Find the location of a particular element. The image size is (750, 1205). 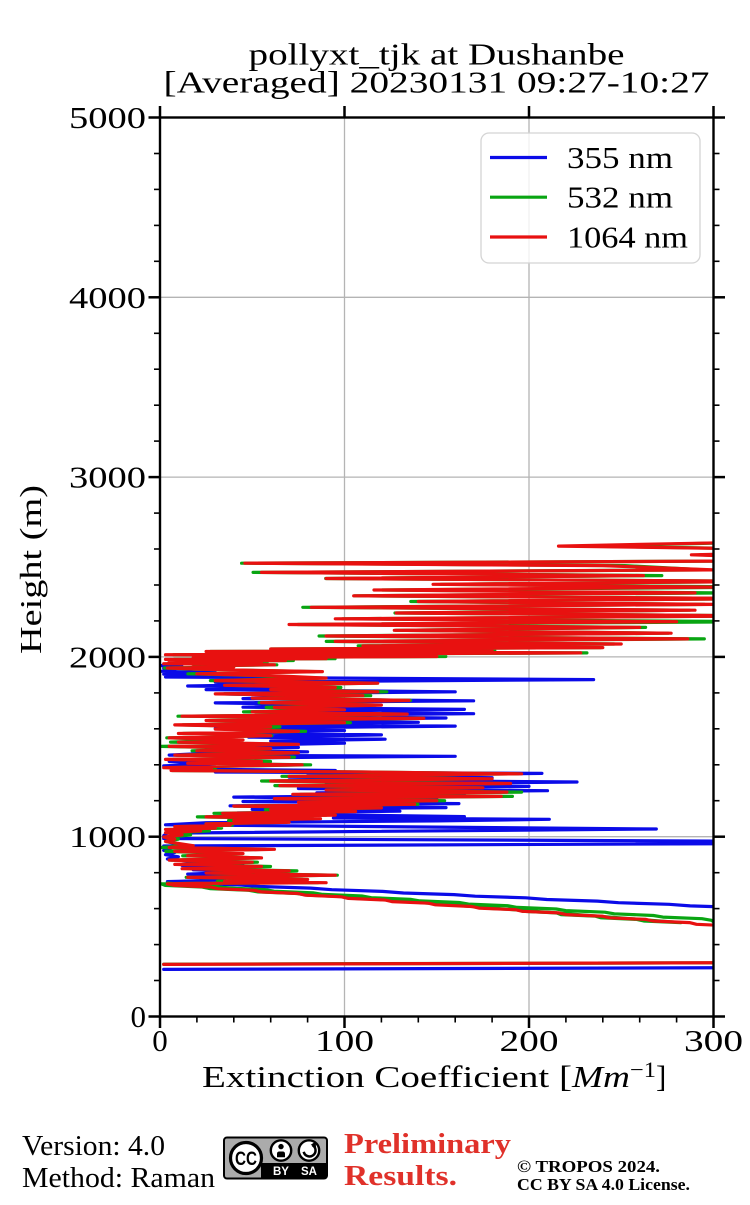

svg-text: Preliminary is located at coordinates (428, 1144).